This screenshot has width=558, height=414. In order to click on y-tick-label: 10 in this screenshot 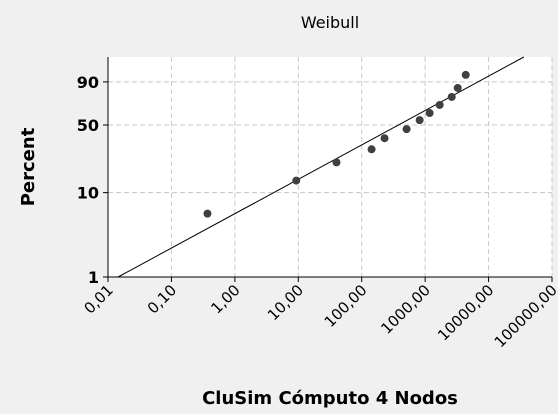, I will do `click(88, 193)`.